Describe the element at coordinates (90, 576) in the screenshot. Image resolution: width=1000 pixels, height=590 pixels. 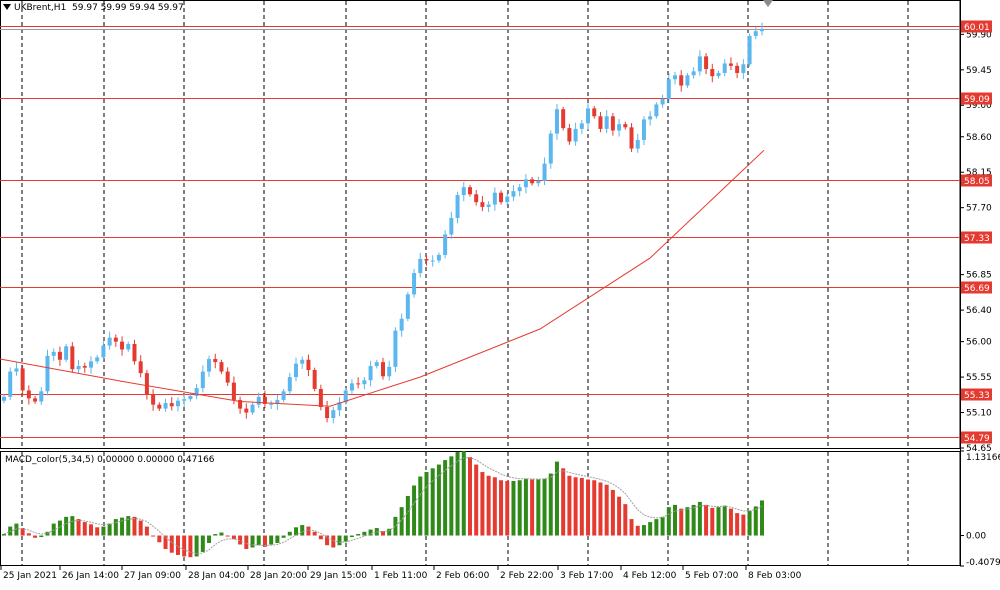
I see `time-axis-label: 26 Jan 14:00` at that location.